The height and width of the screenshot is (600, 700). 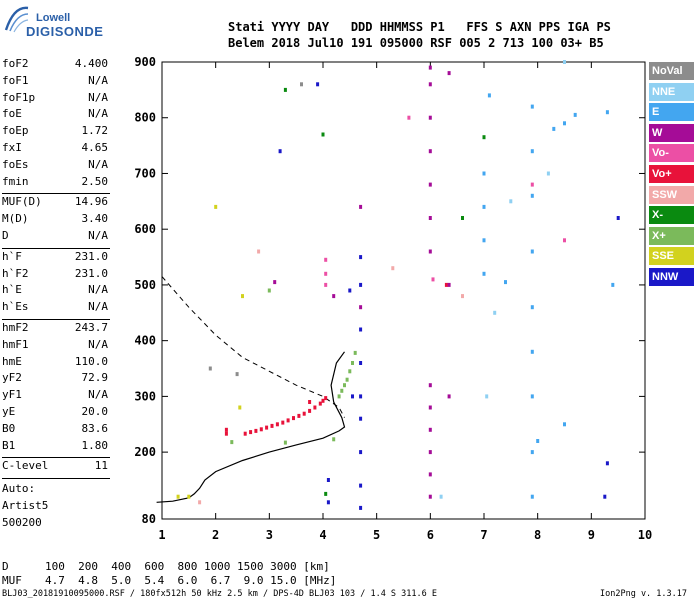 What do you see at coordinates (56, 458) in the screenshot?
I see `param-separator` at bounding box center [56, 458].